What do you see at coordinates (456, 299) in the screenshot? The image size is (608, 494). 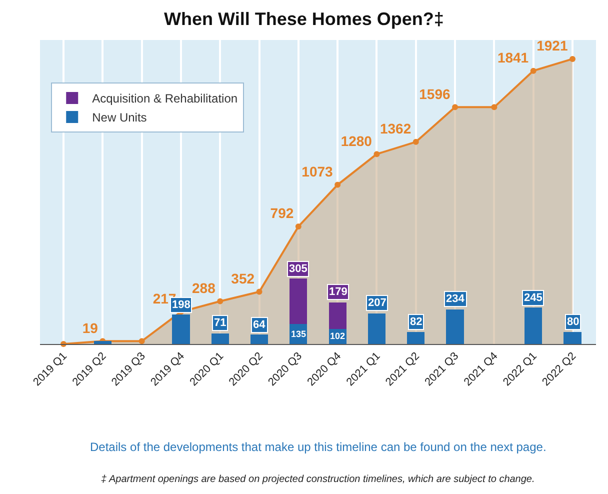 I see `data-label: 234` at bounding box center [456, 299].